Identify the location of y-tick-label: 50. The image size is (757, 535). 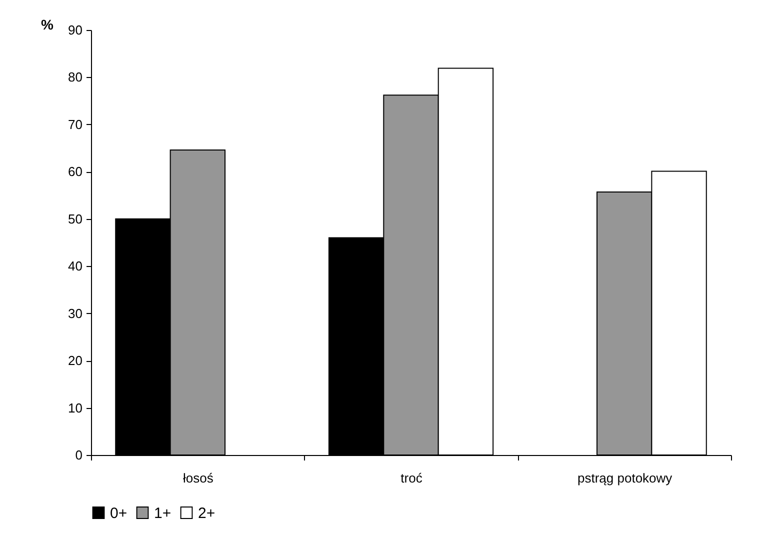
(75, 218).